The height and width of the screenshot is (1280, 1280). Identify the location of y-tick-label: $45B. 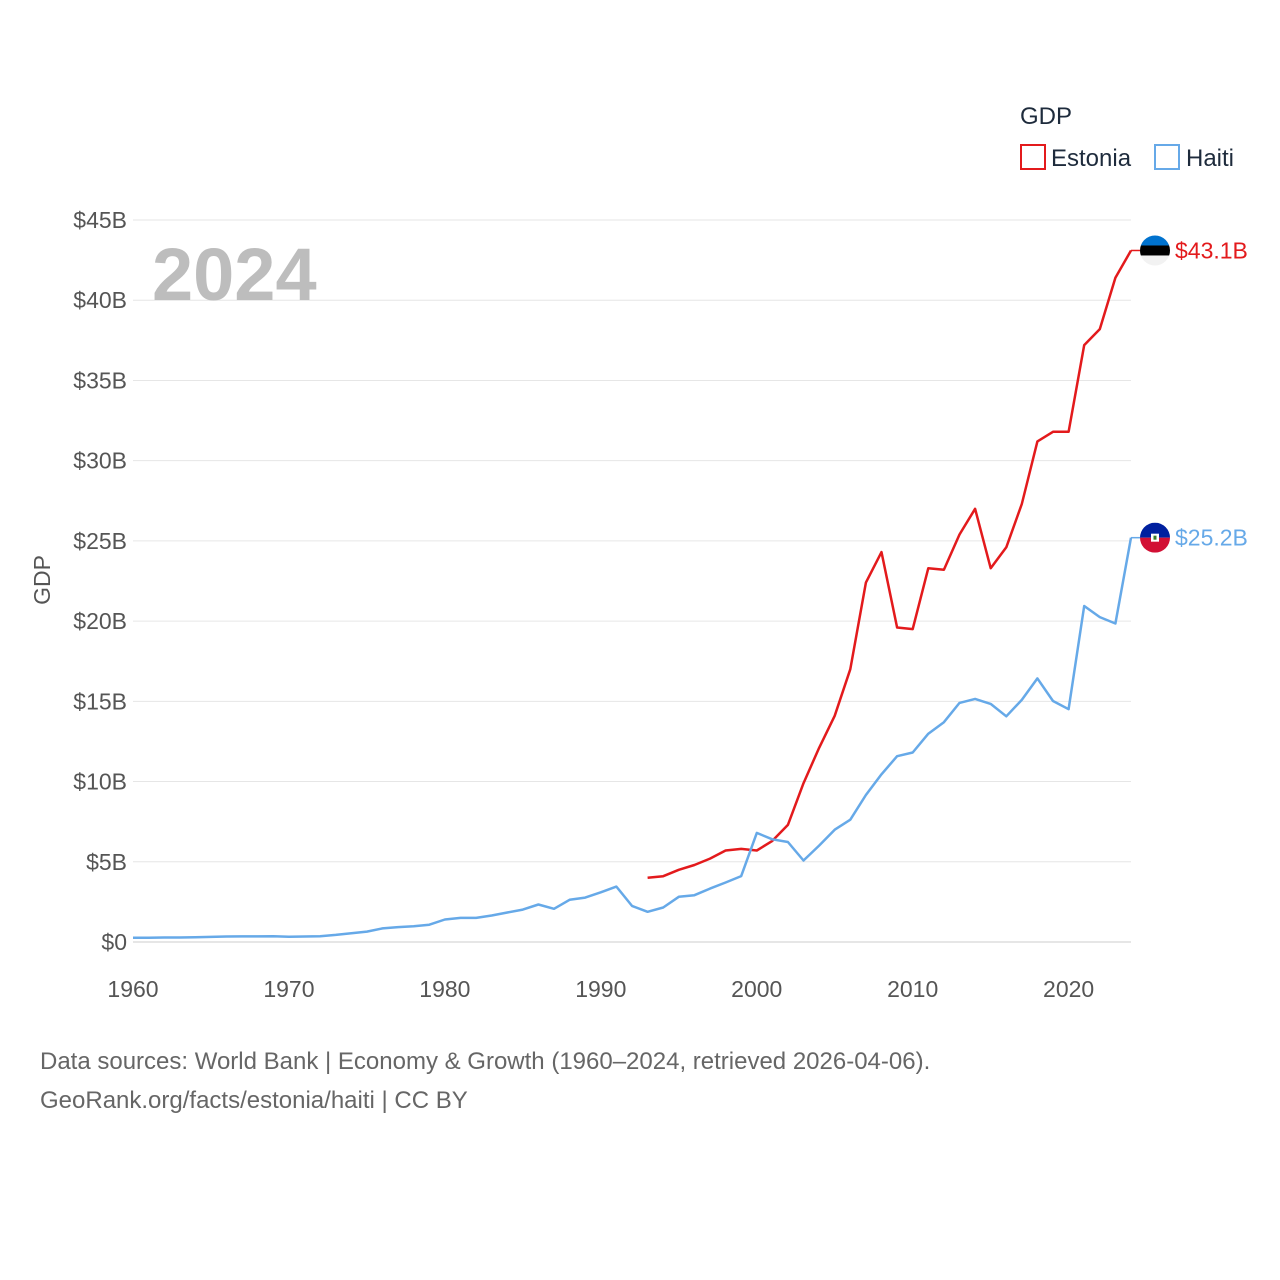
(100, 220).